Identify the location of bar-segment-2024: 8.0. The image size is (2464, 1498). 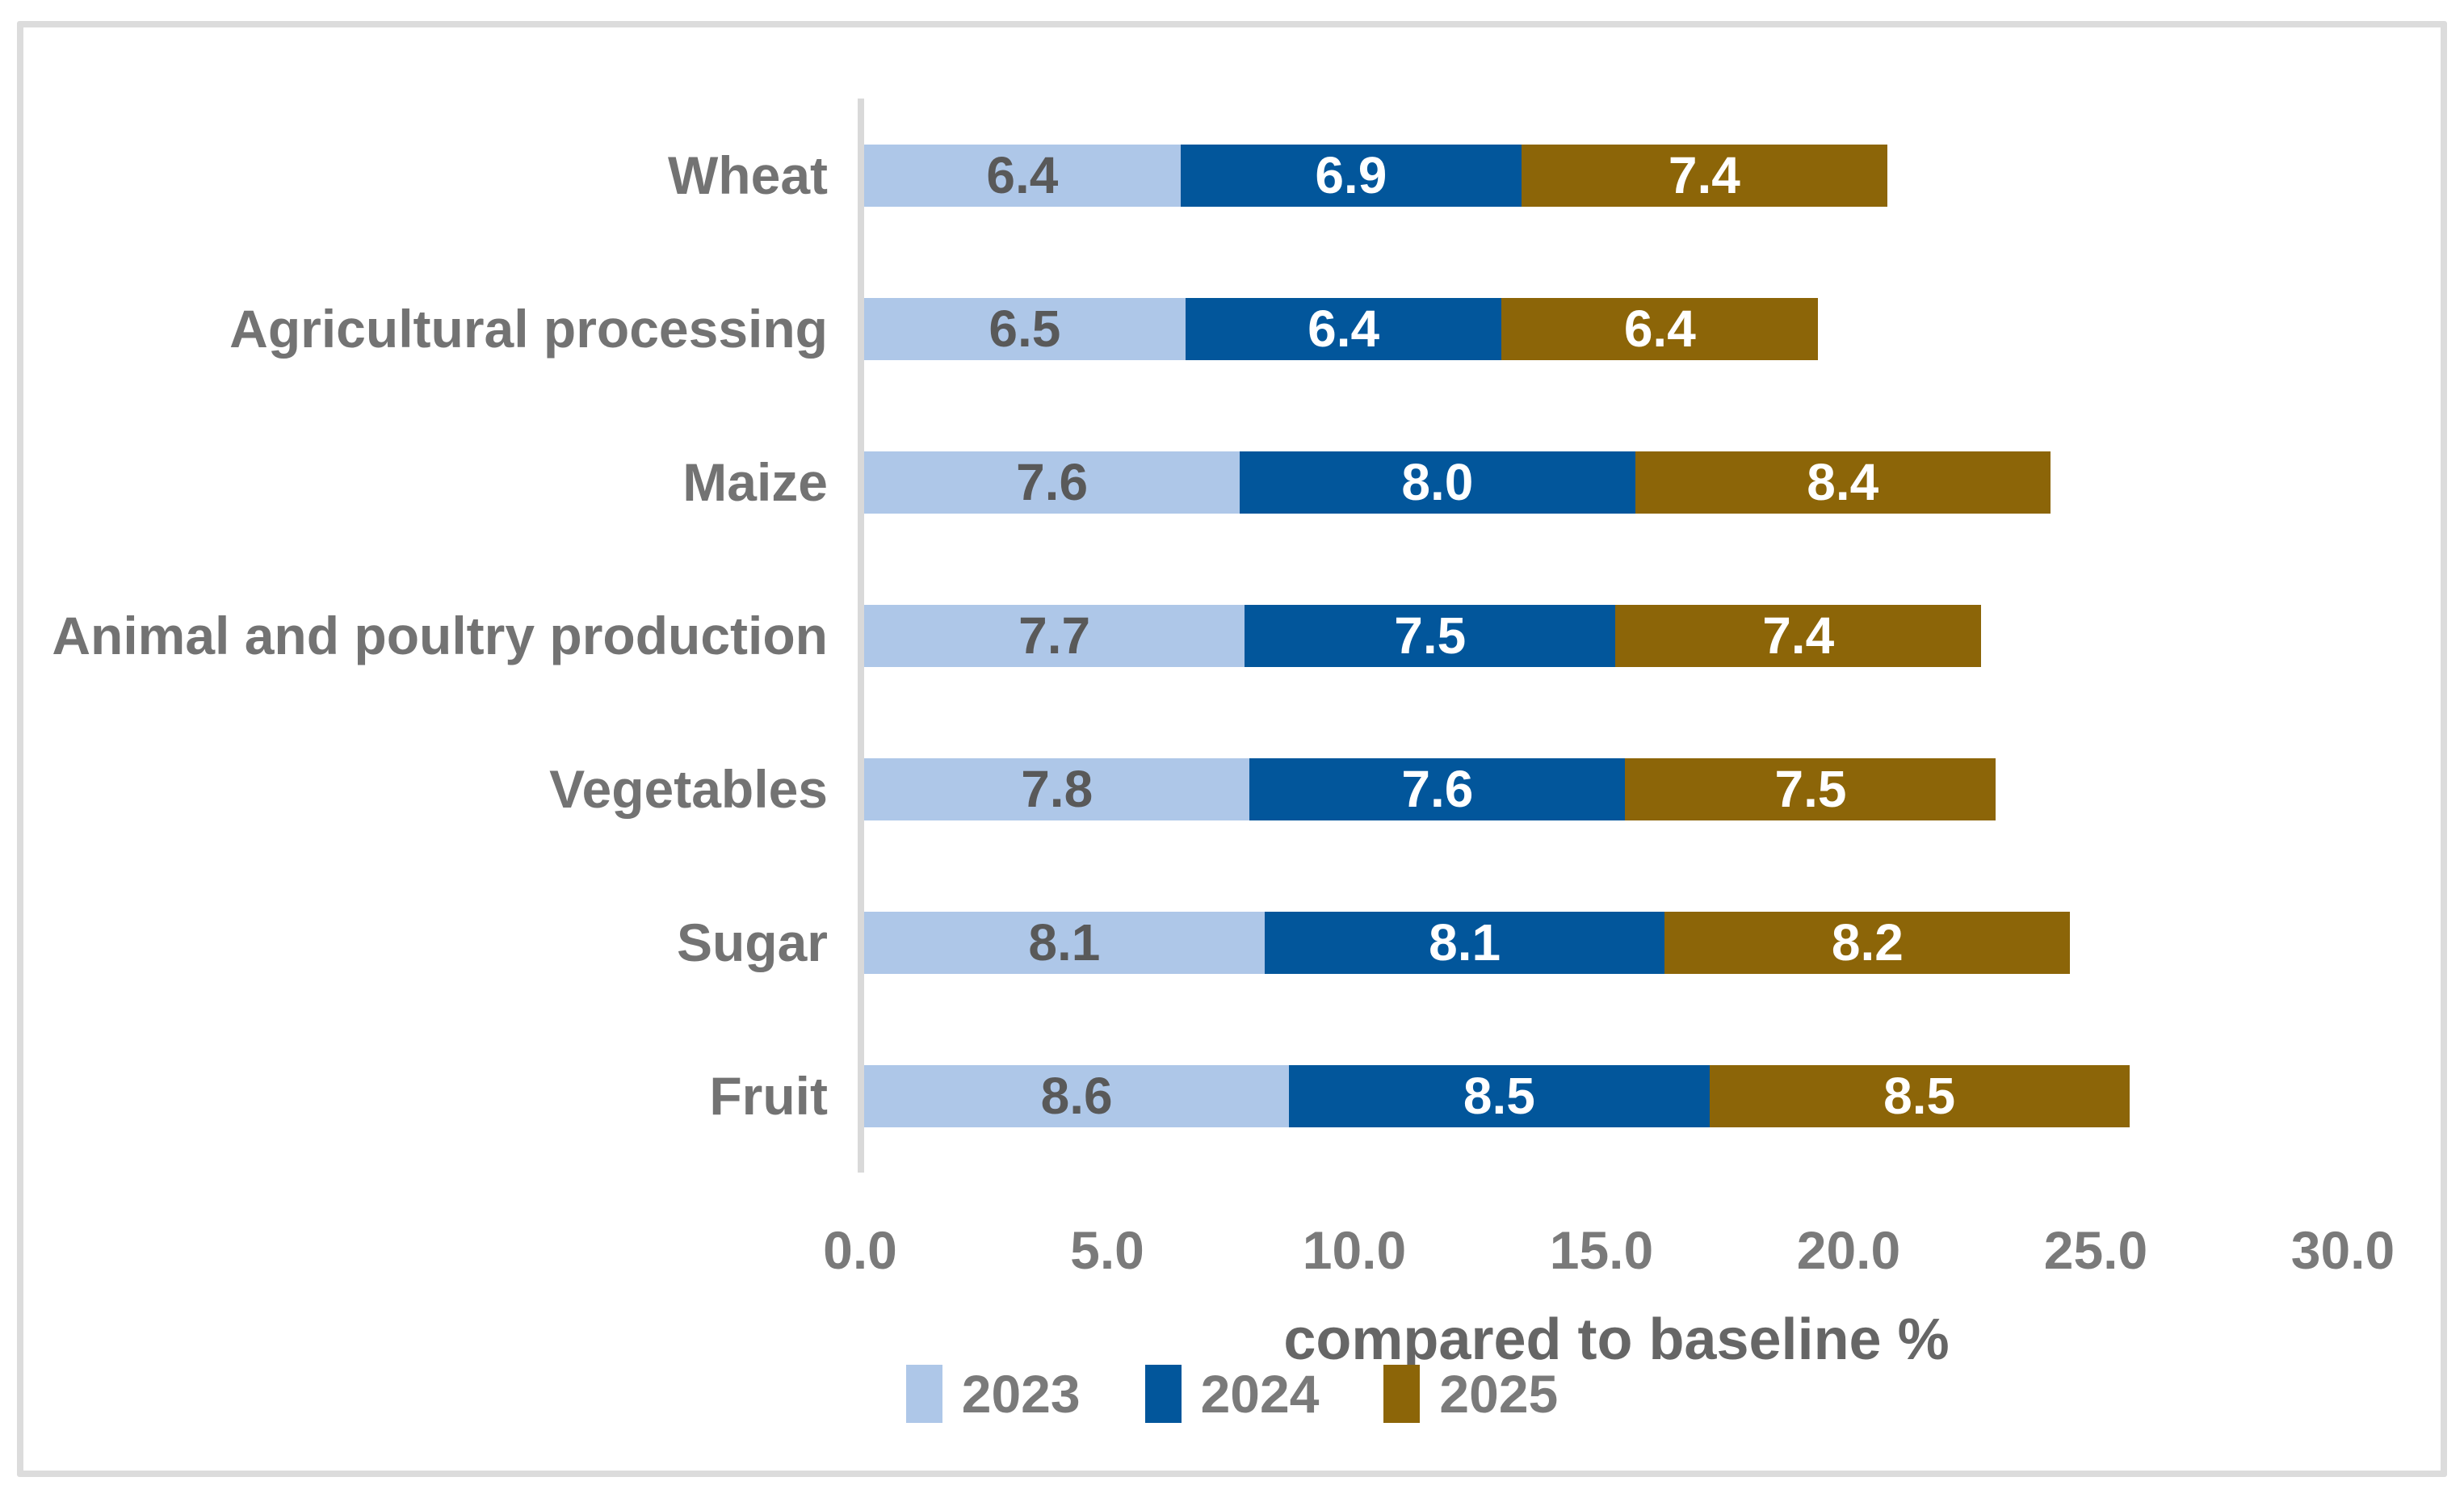
(1437, 482).